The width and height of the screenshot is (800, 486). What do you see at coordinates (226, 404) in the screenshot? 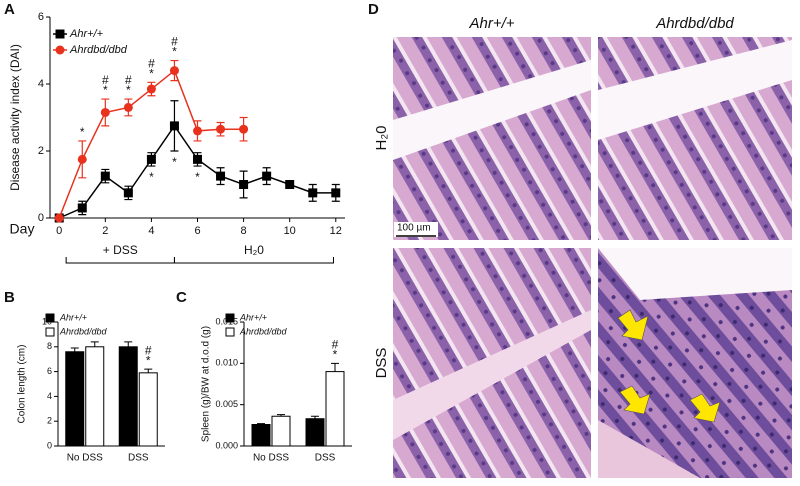
I see `y-tick-label: 0.005` at bounding box center [226, 404].